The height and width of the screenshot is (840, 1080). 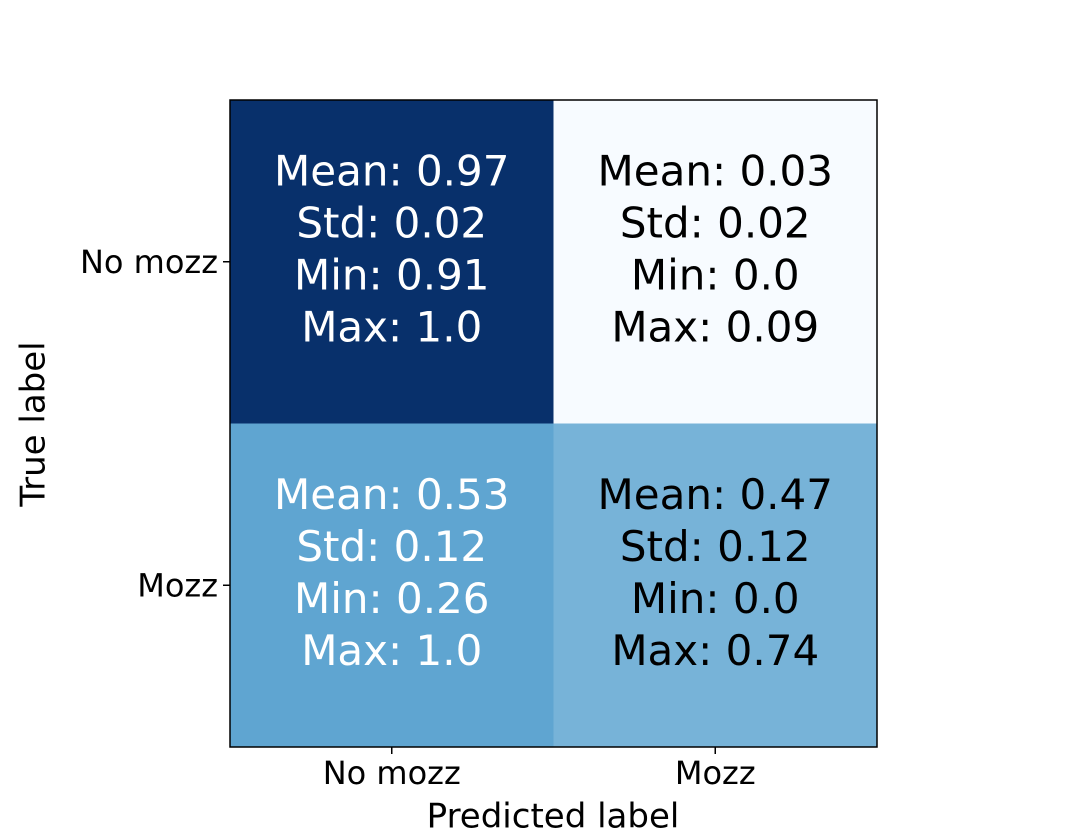 I want to click on x-tick-label: Mozz, so click(x=715, y=773).